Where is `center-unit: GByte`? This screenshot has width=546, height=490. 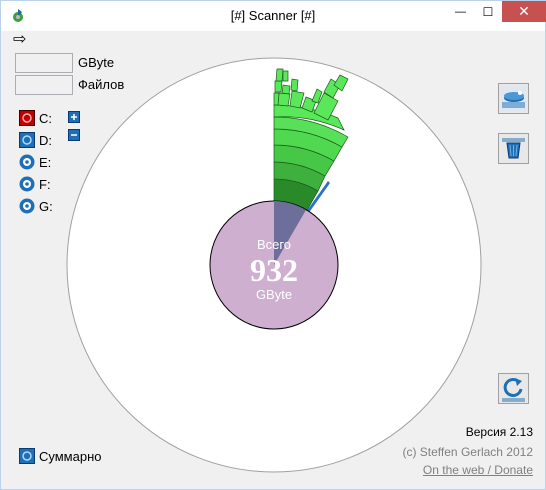 center-unit: GByte is located at coordinates (274, 294).